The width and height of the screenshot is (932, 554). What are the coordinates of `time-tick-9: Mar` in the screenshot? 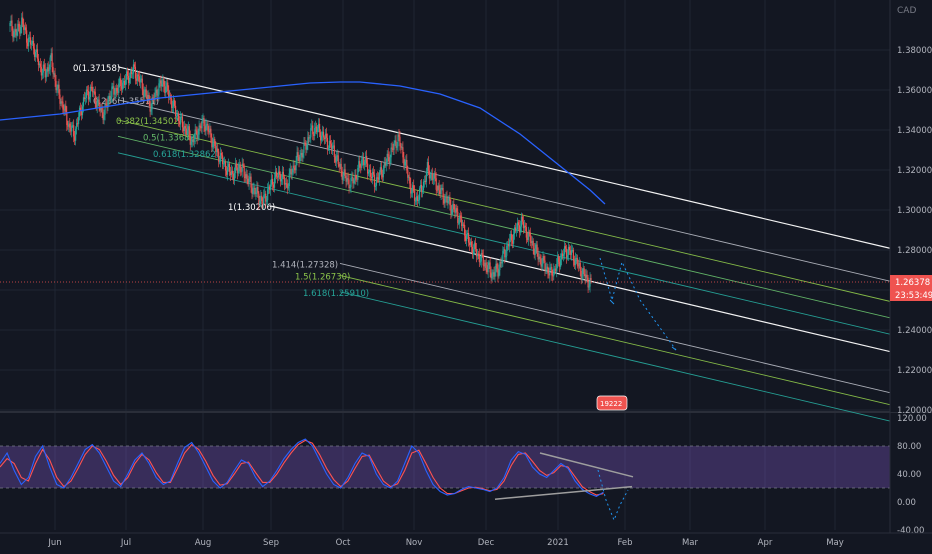 It's located at (690, 543).